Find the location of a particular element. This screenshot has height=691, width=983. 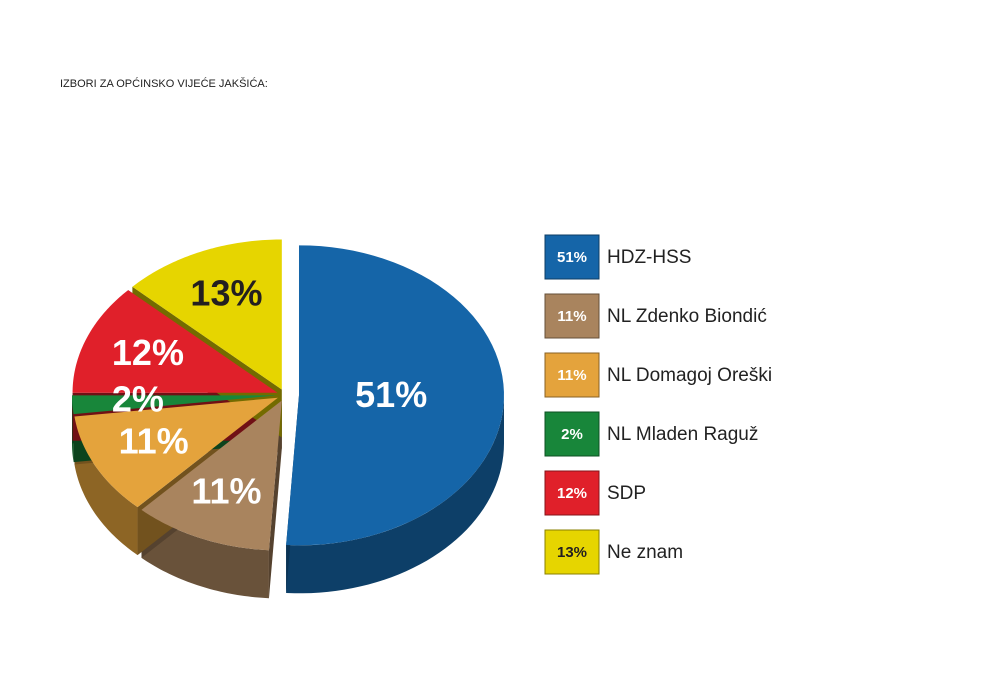

slice-label: 51% is located at coordinates (391, 394).